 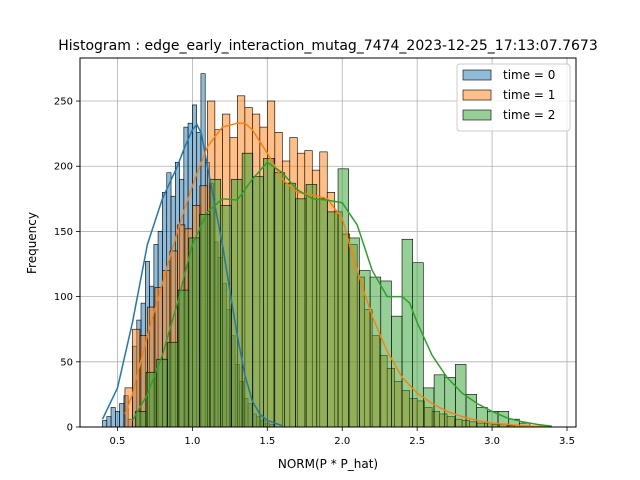 What do you see at coordinates (32, 243) in the screenshot?
I see `y-axis-label: Frequency` at bounding box center [32, 243].